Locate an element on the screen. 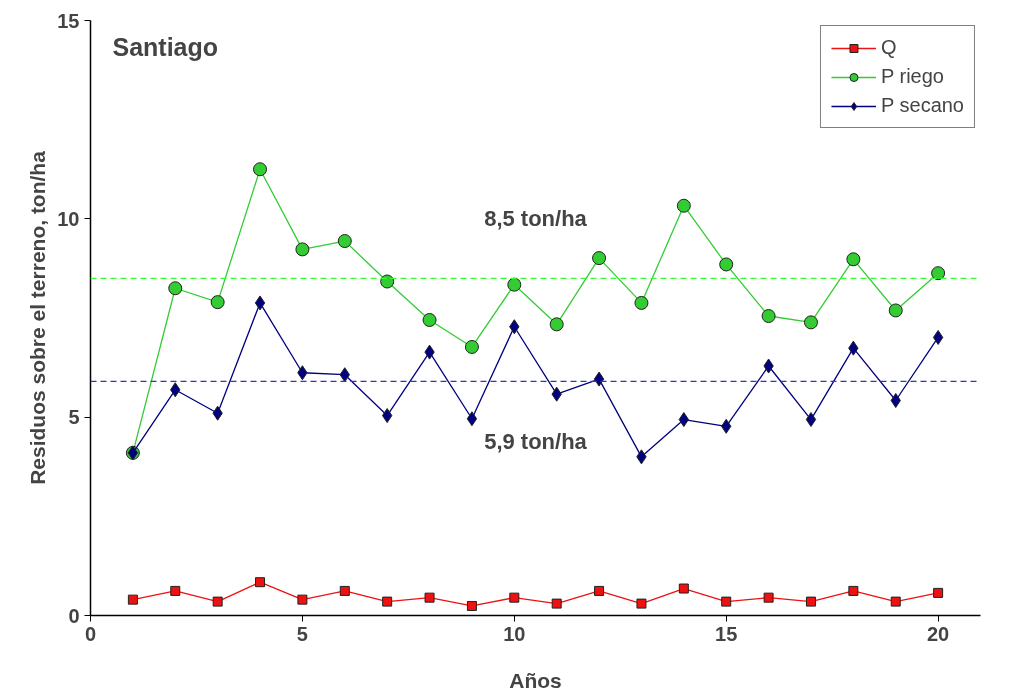  x-axis-title: Años is located at coordinates (535, 680).